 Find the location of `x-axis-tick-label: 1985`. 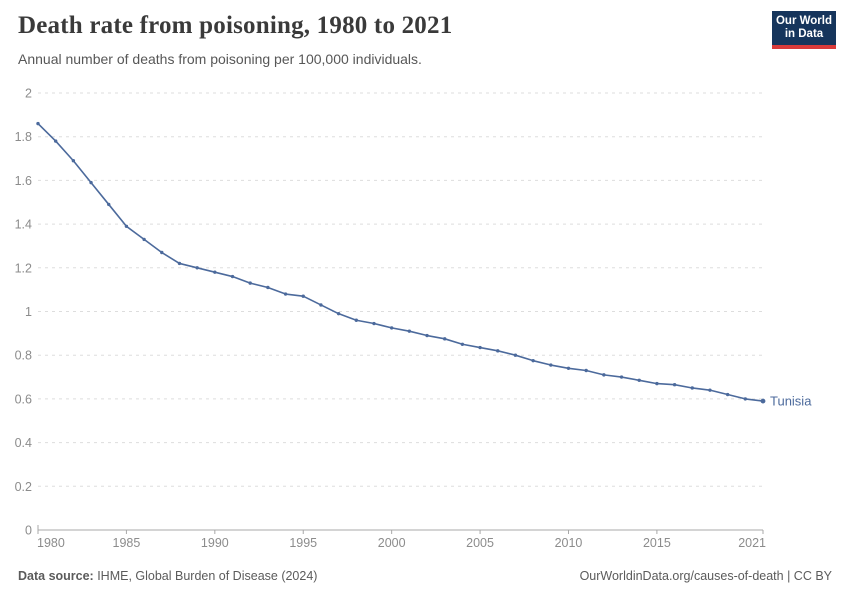

x-axis-tick-label: 1985 is located at coordinates (127, 543).